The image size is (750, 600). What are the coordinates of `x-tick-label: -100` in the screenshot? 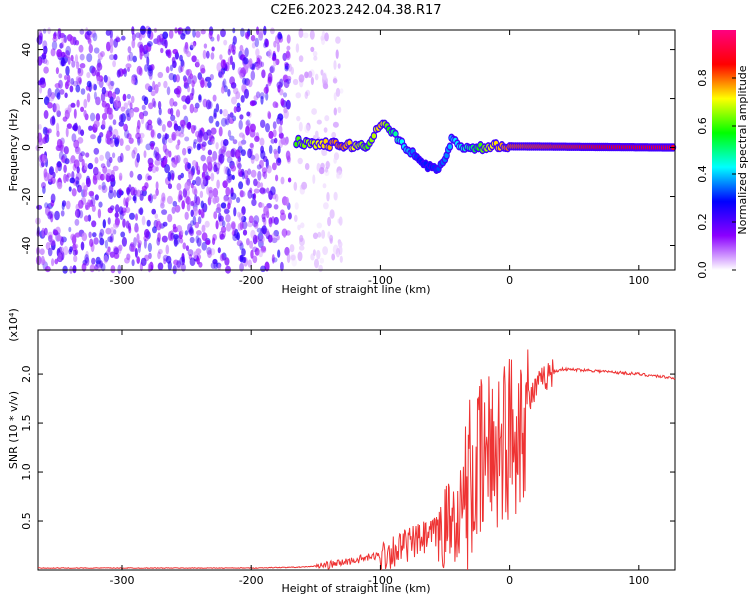 It's located at (380, 280).